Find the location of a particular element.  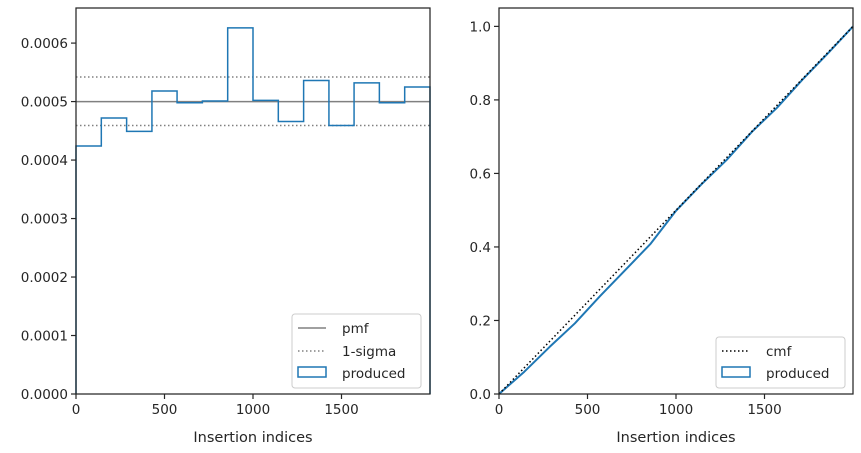

histogram-legend: pmf 1-sigma produced is located at coordinates (356, 351).